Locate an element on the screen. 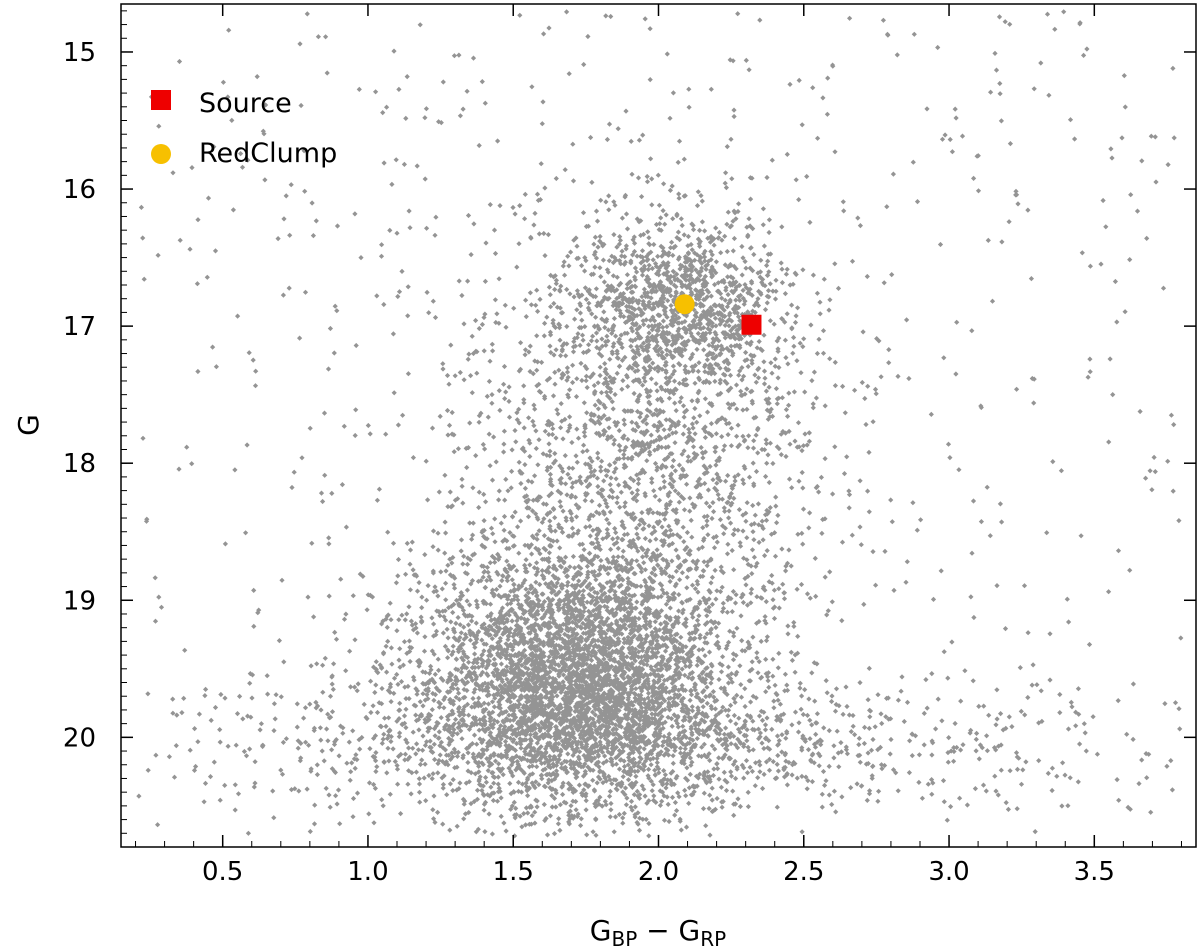 This screenshot has width=1200, height=951. legend-marker-redclump is located at coordinates (161, 154).